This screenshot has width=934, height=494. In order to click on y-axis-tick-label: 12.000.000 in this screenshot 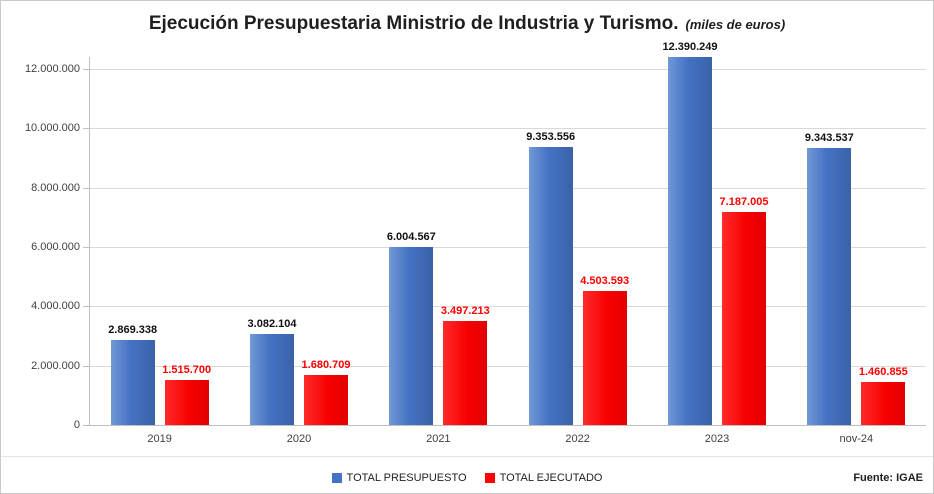, I will do `click(52, 68)`.